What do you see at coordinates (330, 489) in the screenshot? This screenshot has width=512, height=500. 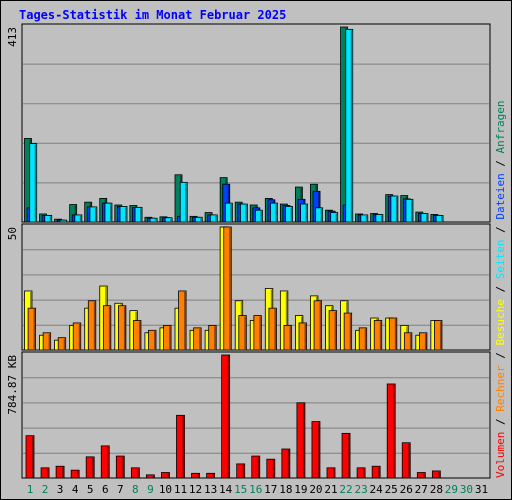 I see `day-label: 21` at bounding box center [330, 489].